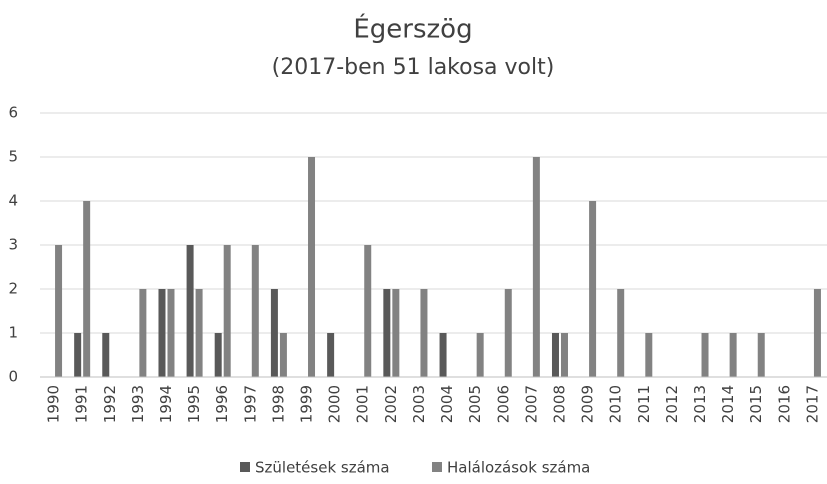 This screenshot has height=484, width=827. Describe the element at coordinates (13, 201) in the screenshot. I see `y-tick-label: 4` at that location.